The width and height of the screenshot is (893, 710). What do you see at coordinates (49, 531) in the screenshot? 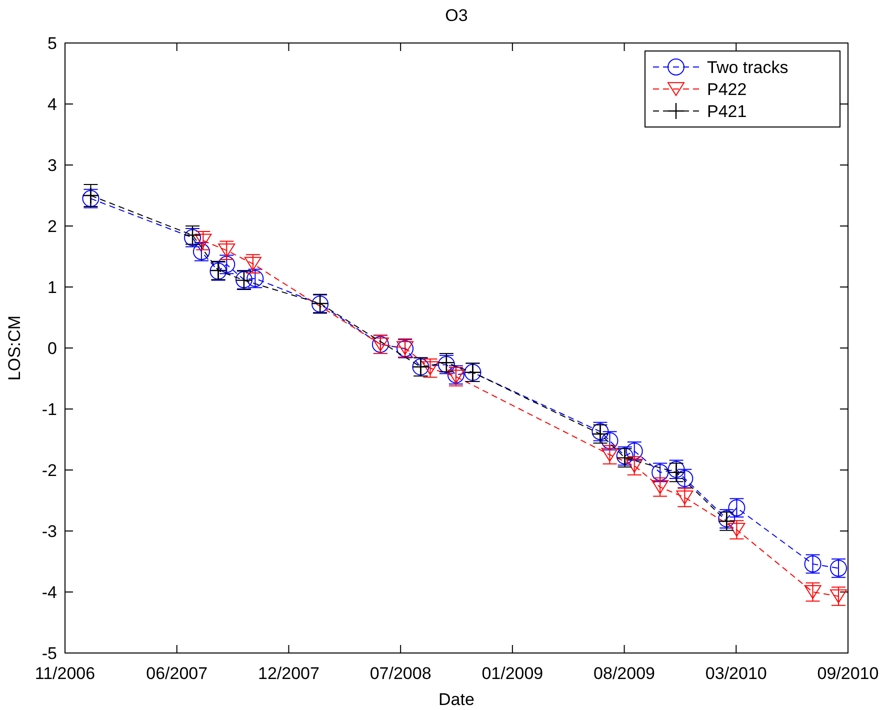
I see `y-tick-label: -3` at bounding box center [49, 531].